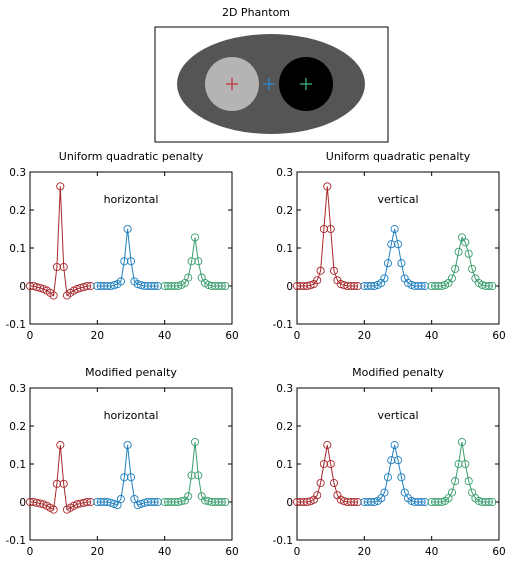  What do you see at coordinates (97, 552) in the screenshot?
I see `x-tick-label: 20` at bounding box center [97, 552].